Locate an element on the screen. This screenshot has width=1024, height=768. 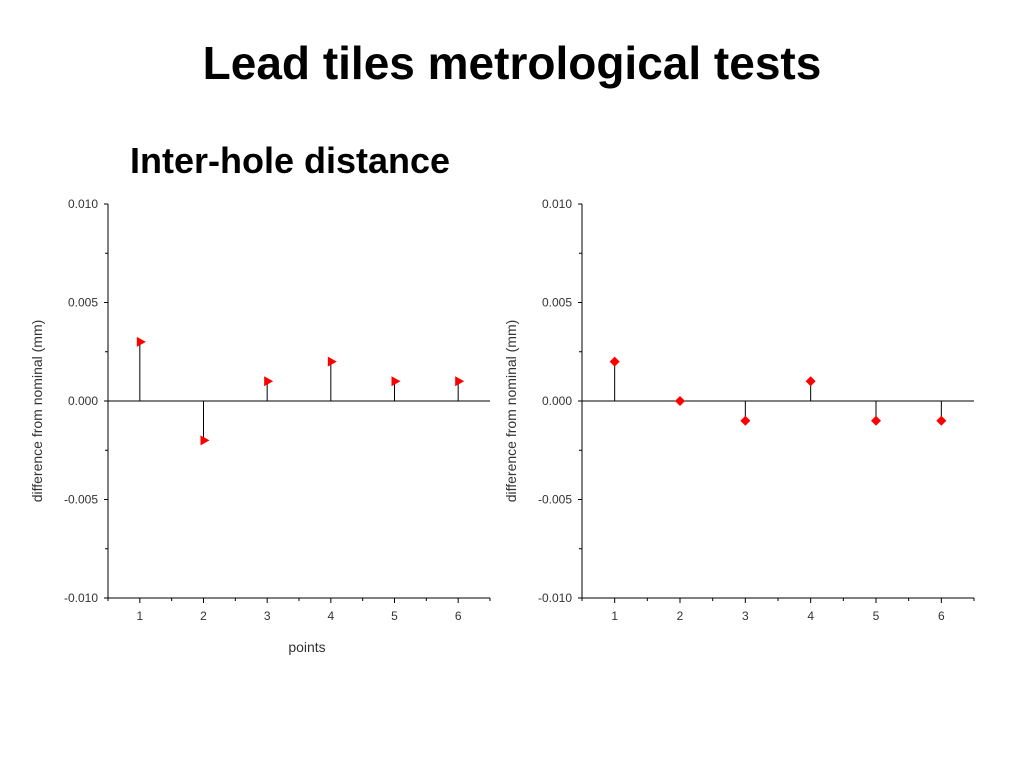
slide-subtitle: Inter-hole distance is located at coordinates (290, 160).